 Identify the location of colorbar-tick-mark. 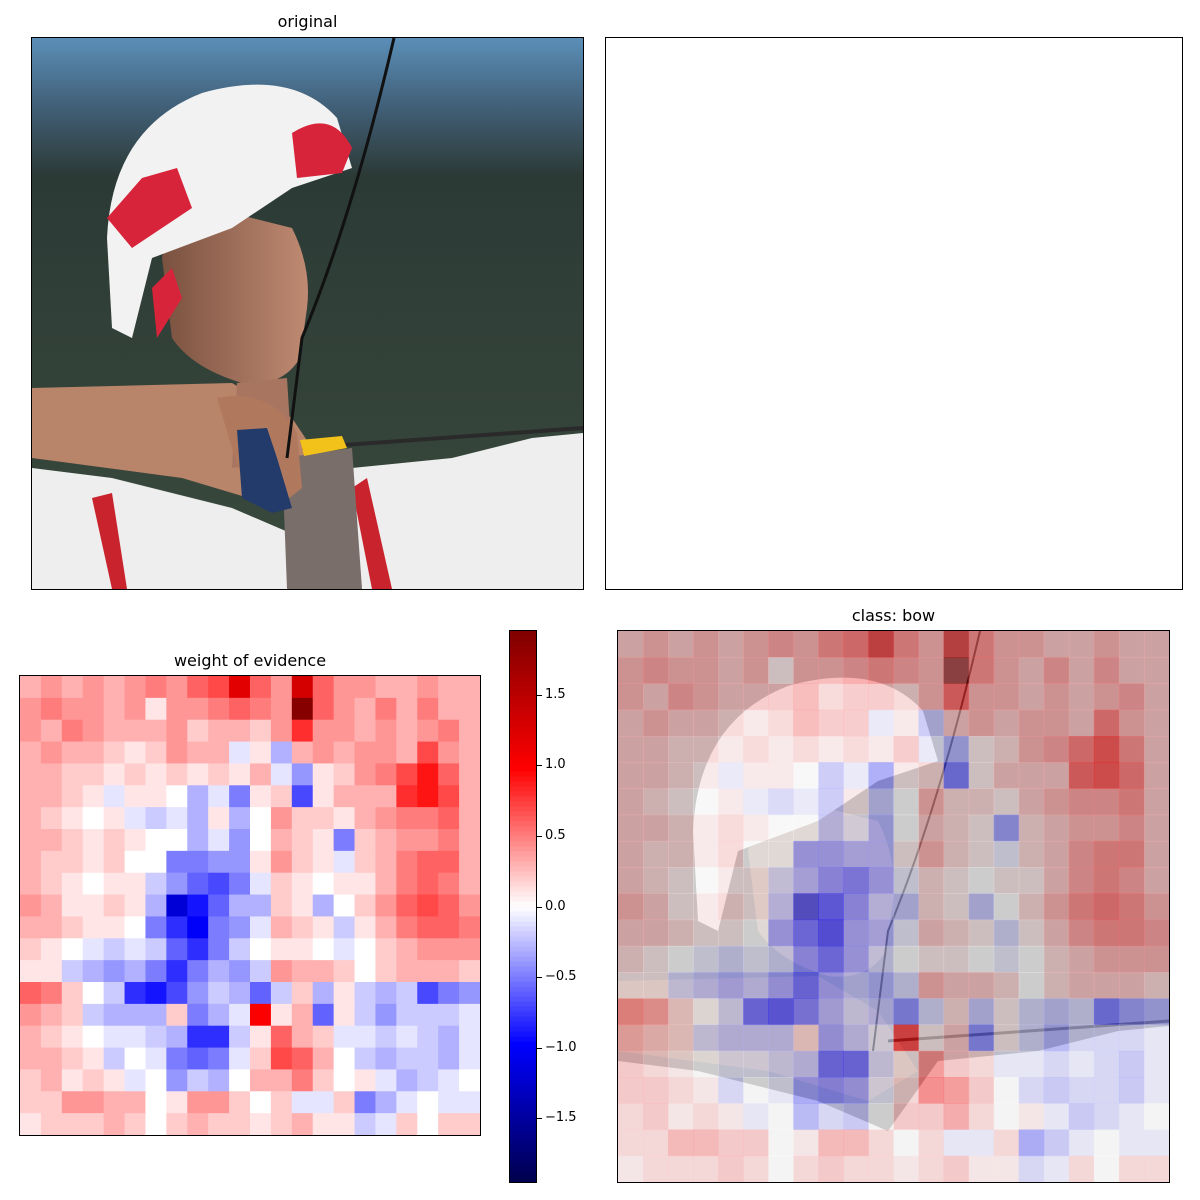
(539, 1118).